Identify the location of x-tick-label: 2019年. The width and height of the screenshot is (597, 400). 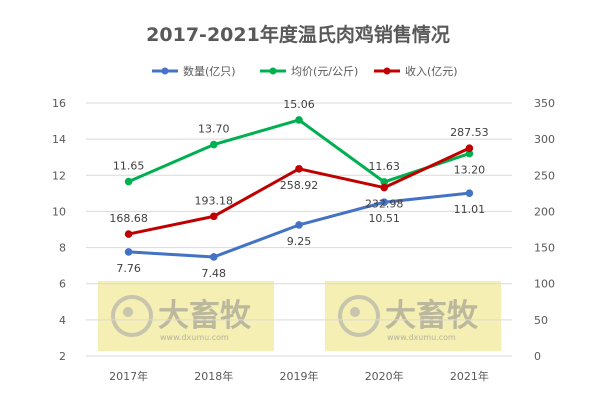
(299, 376).